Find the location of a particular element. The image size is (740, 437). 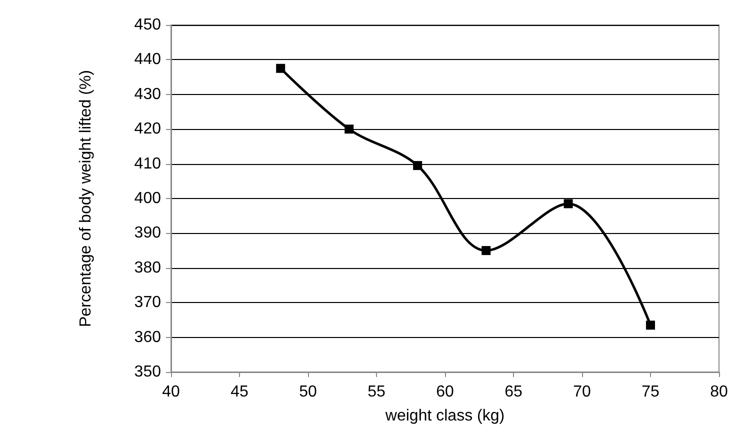

x-tick-label: 40 is located at coordinates (171, 392).